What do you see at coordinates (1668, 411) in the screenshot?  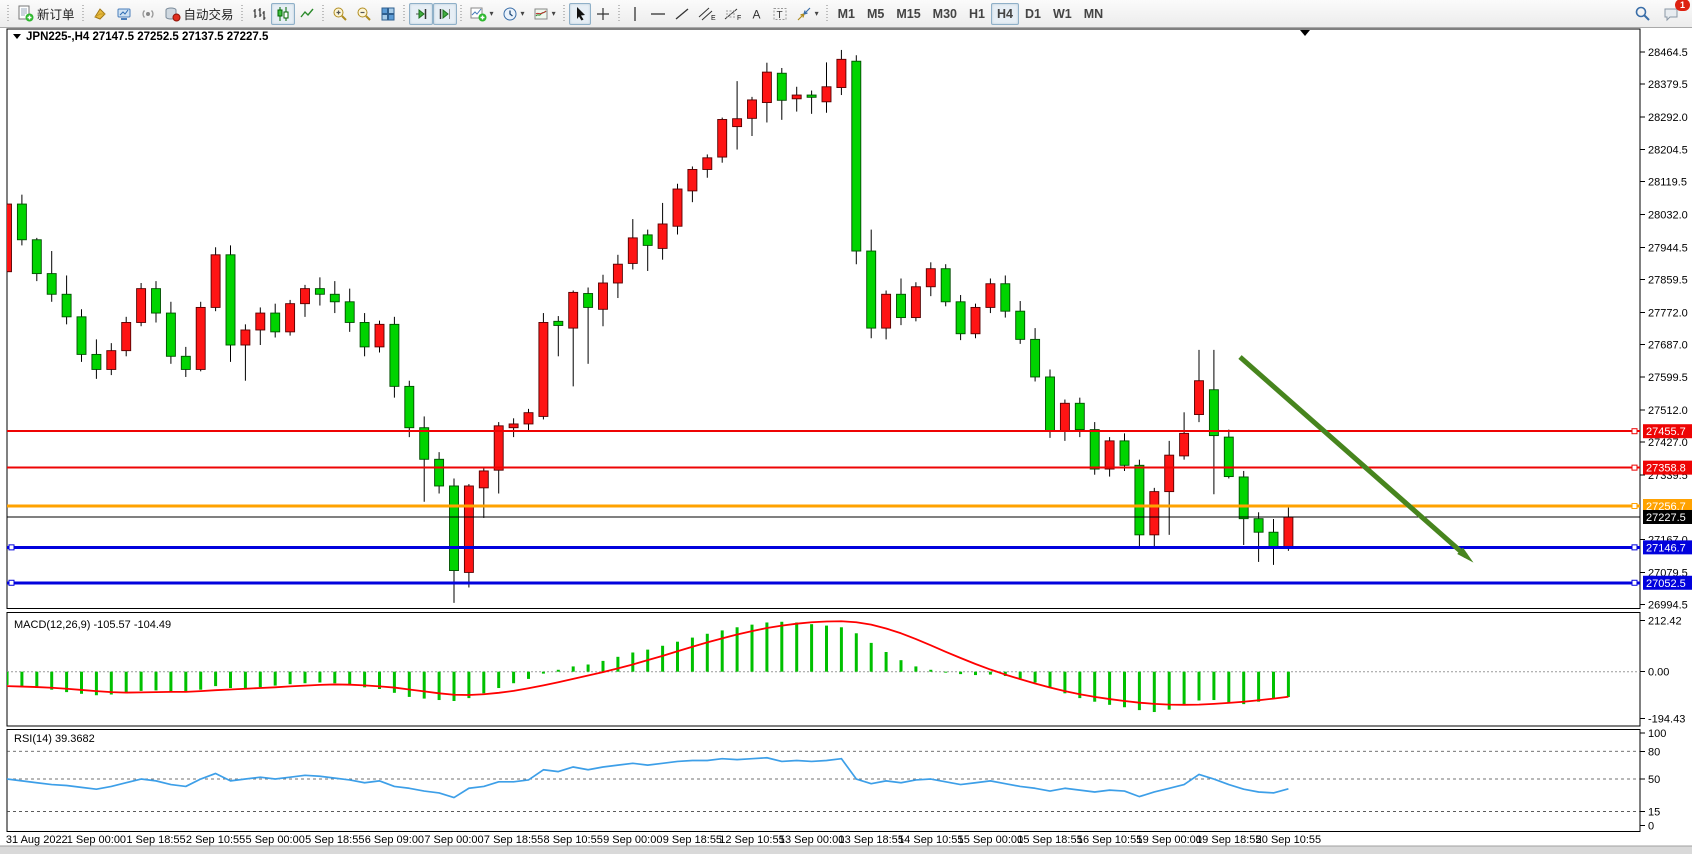 I see `price-axis-label: 27512.0` at bounding box center [1668, 411].